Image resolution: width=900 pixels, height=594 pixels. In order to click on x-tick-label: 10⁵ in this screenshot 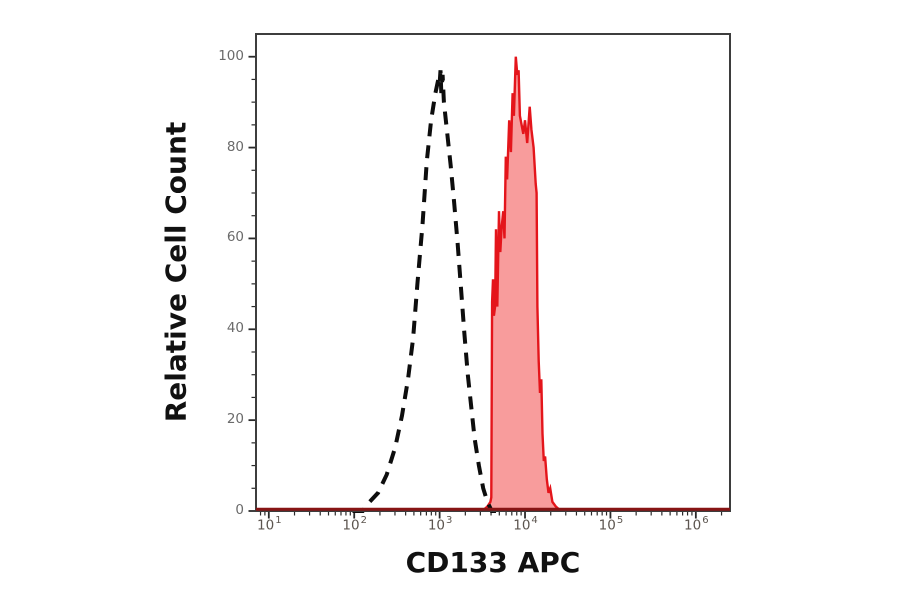, I will do `click(611, 524)`.